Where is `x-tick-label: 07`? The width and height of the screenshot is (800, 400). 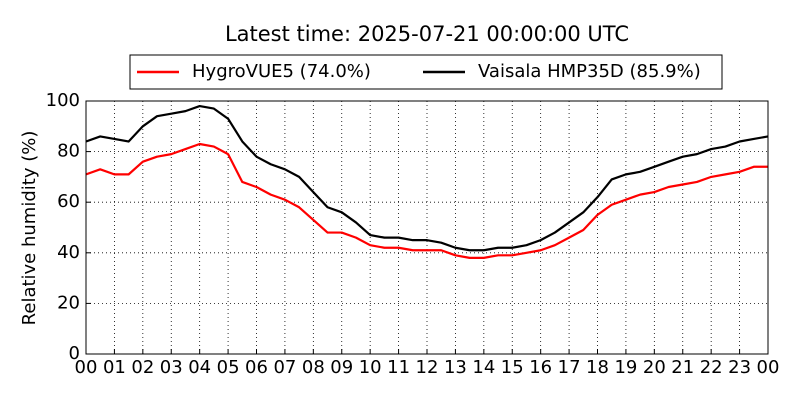 x-tick-label: 07 is located at coordinates (284, 367).